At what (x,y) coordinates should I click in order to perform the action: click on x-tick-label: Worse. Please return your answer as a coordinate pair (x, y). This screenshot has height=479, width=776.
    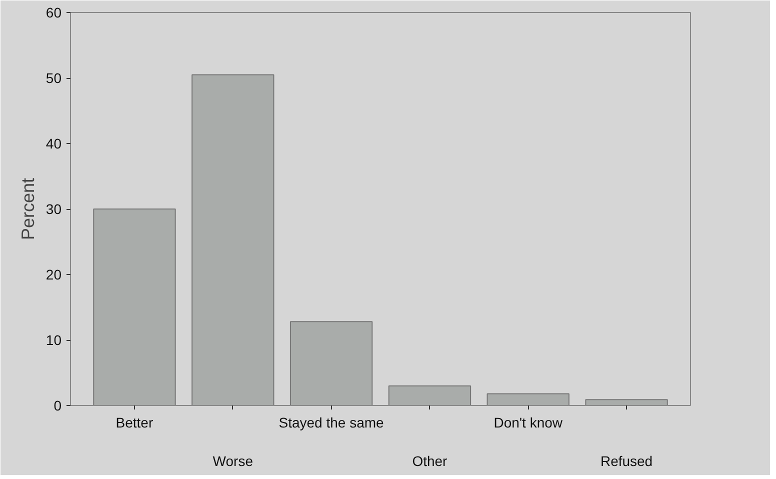
    Looking at the image, I should click on (233, 460).